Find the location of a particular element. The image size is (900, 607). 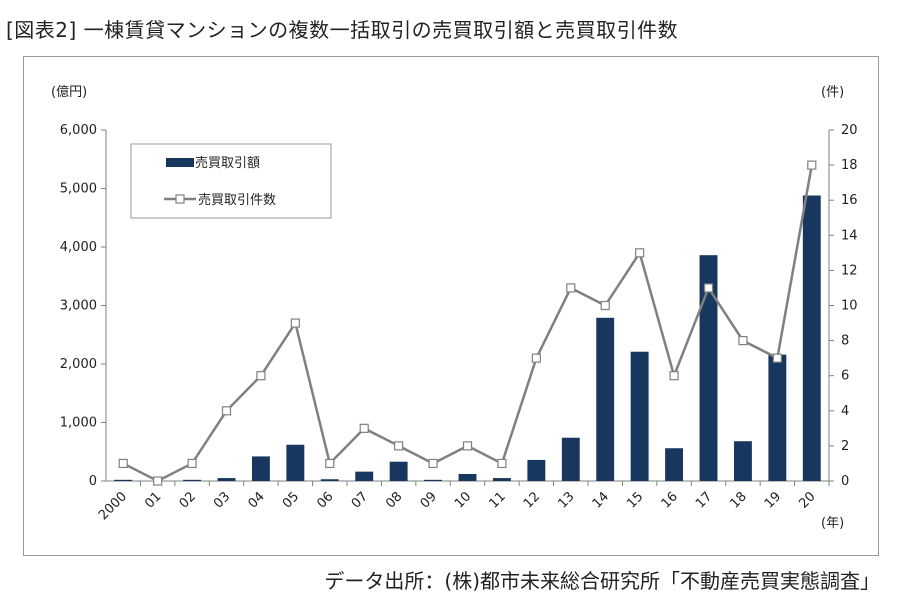

right-tick-label: 14 is located at coordinates (849, 235).